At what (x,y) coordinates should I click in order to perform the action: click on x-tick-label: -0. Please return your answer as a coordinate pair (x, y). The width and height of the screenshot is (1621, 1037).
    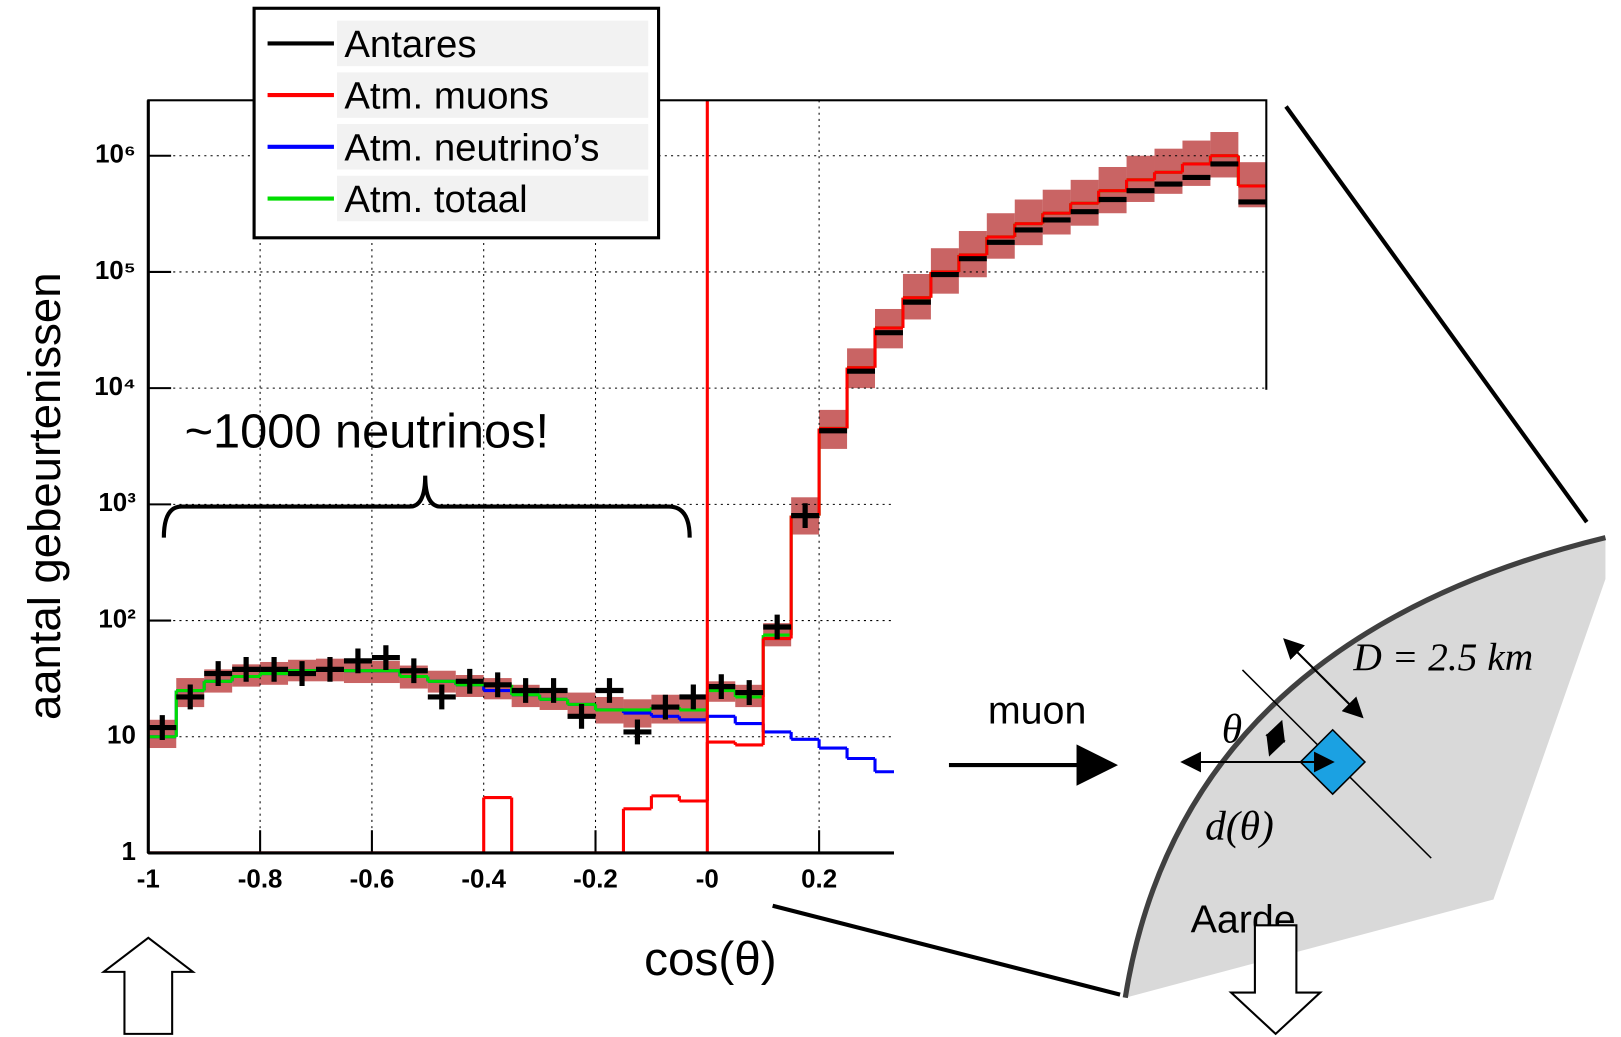
    Looking at the image, I should click on (707, 880).